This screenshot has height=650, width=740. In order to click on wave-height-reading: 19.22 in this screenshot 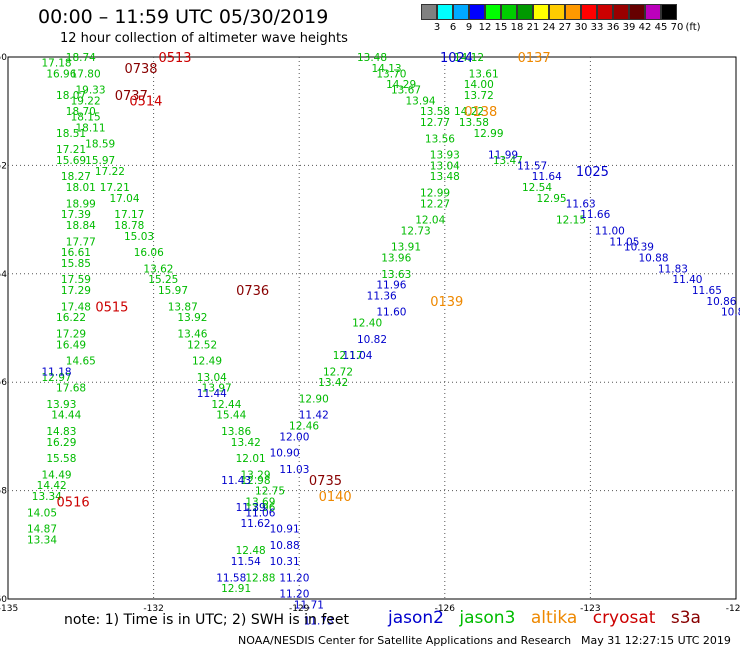, I will do `click(86, 101)`.